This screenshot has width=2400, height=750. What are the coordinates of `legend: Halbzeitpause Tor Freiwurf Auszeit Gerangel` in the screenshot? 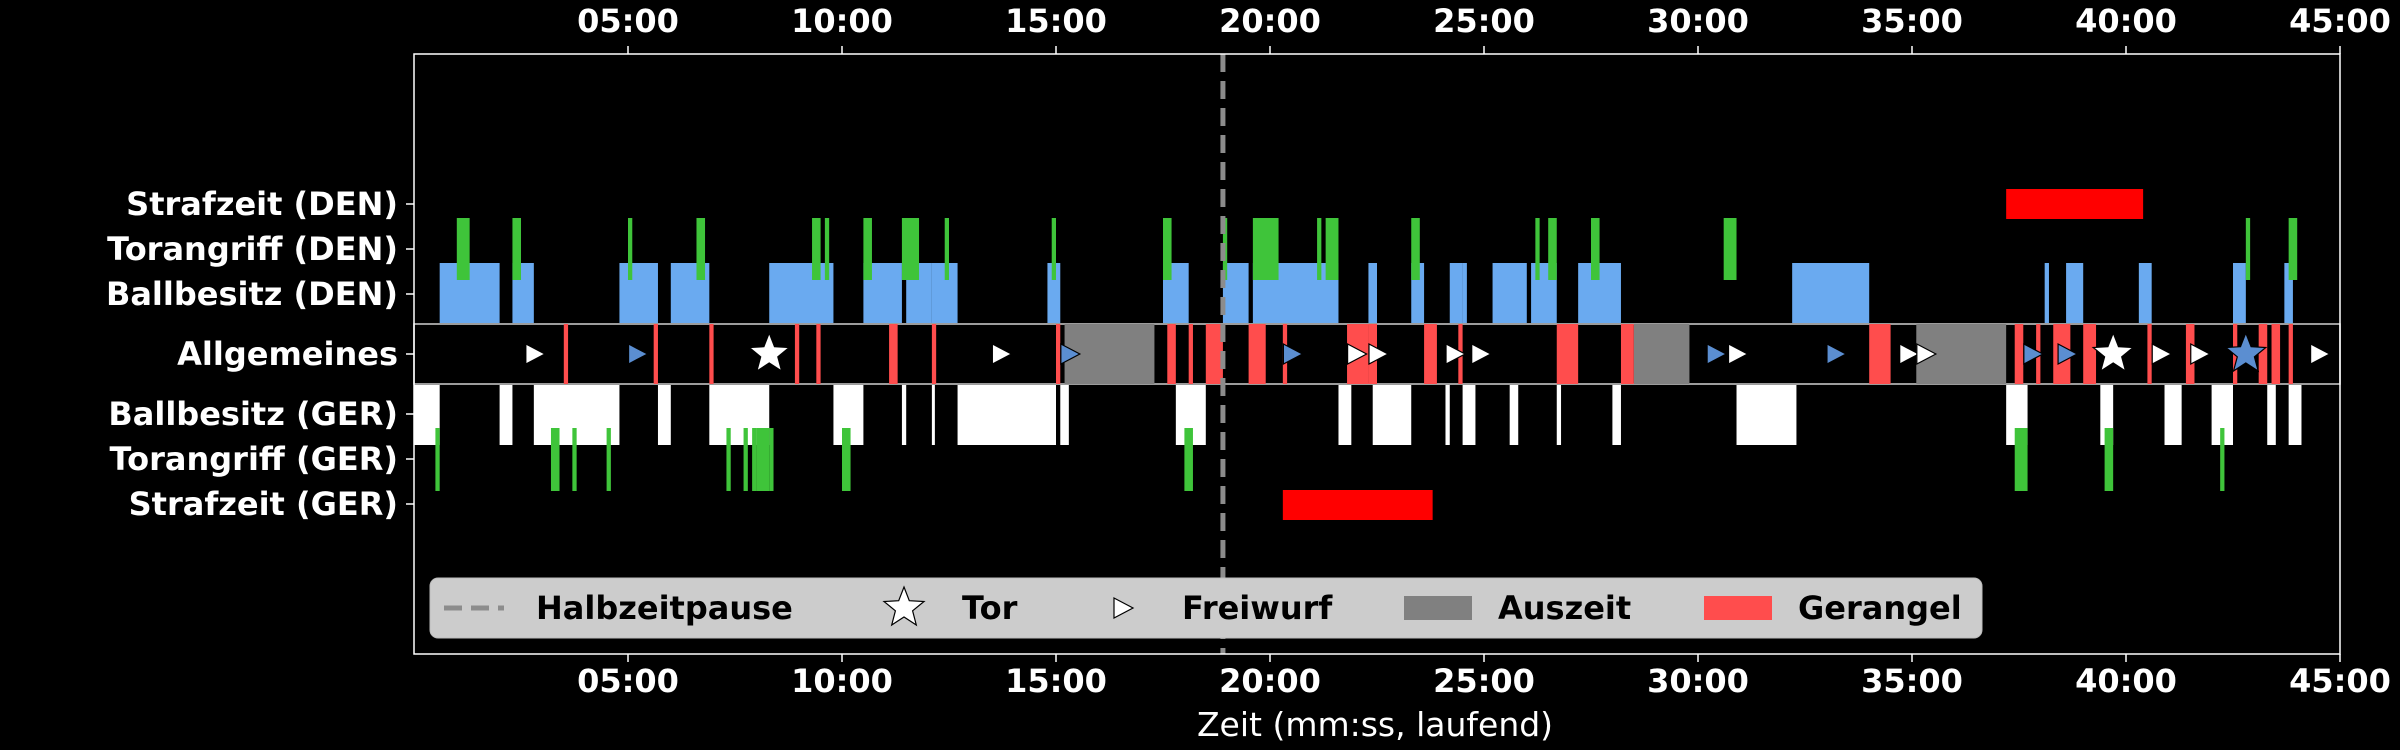 It's located at (1206, 608).